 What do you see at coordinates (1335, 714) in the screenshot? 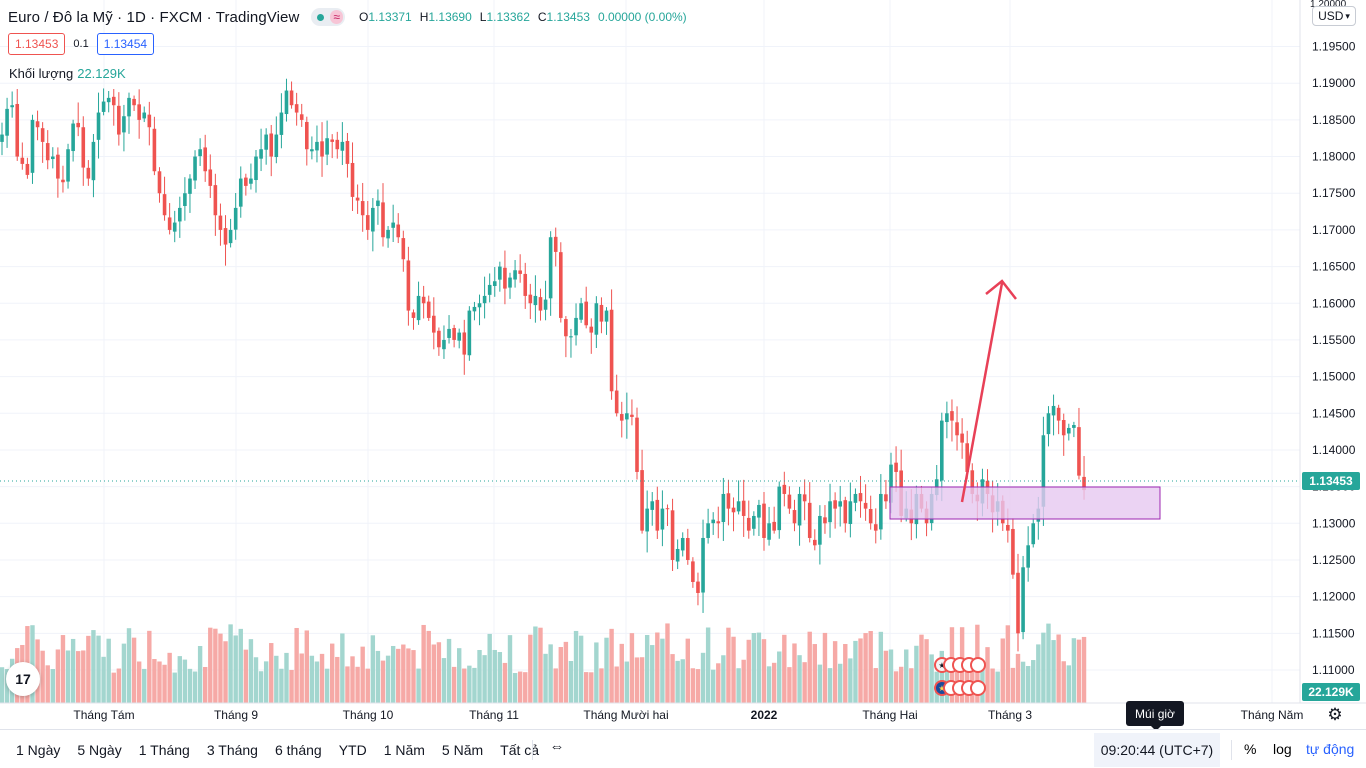
I see `gear-icon: ⚙` at bounding box center [1335, 714].